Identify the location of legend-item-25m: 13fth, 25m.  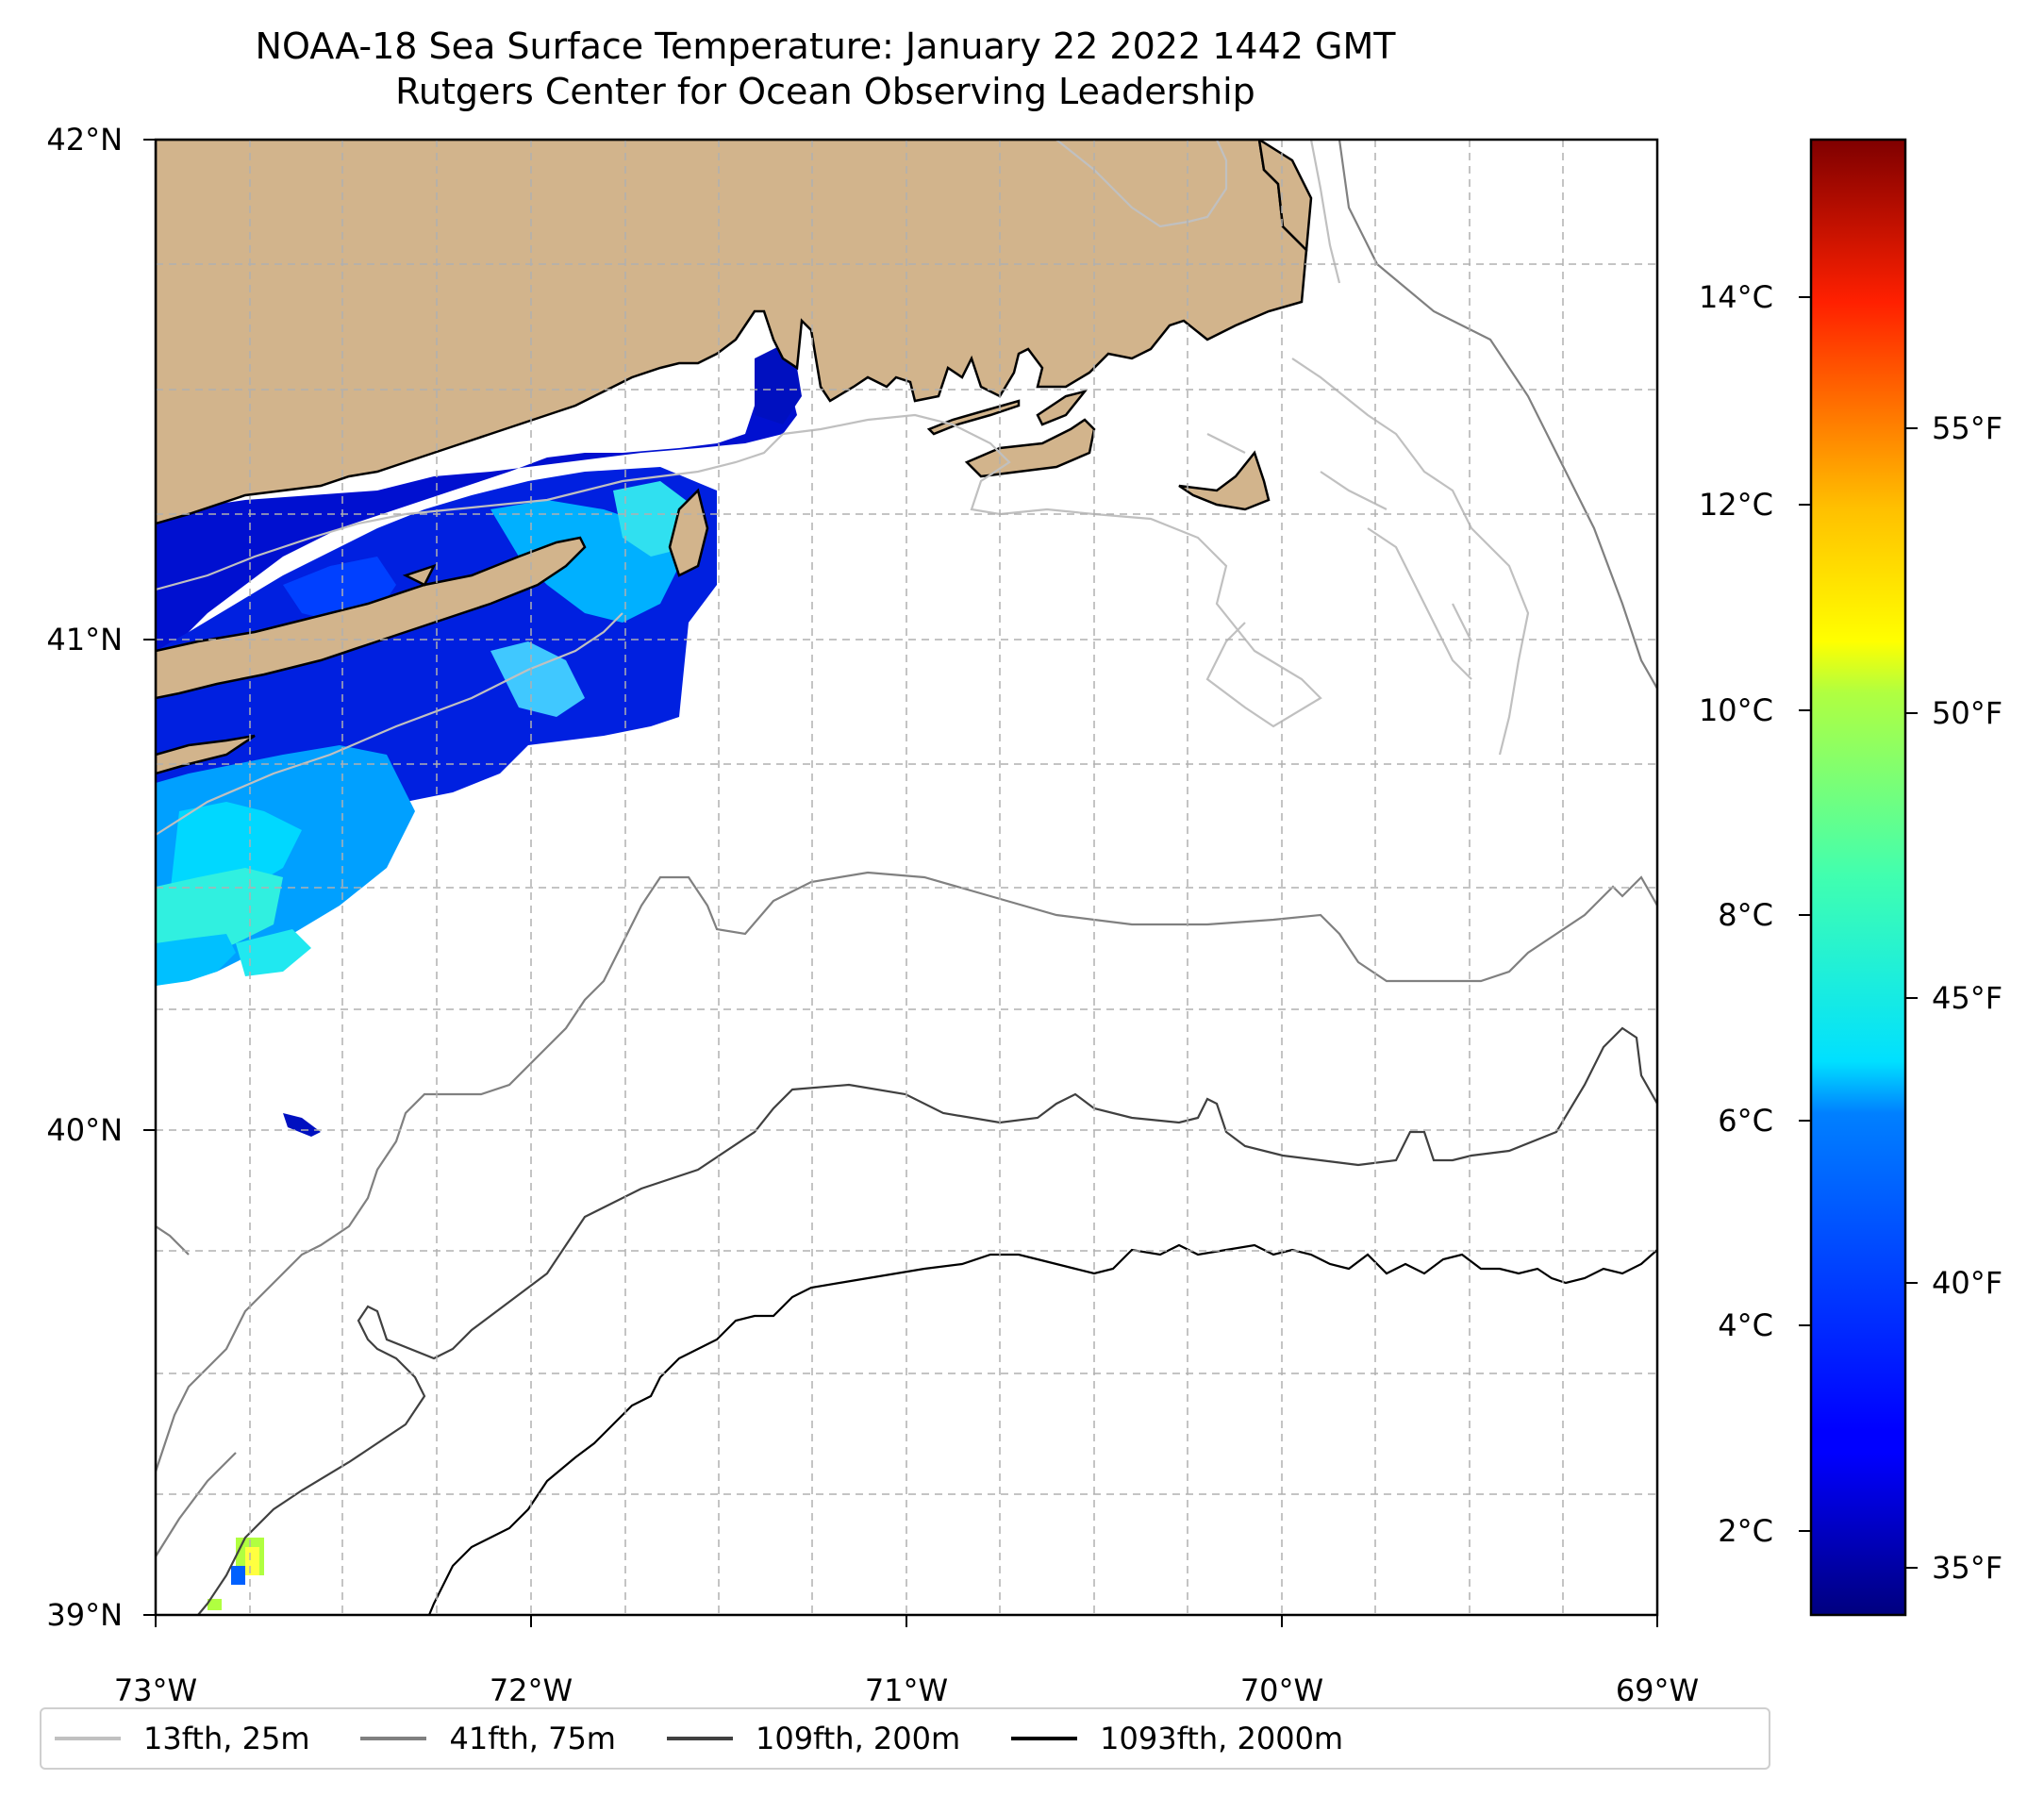
(182, 1738).